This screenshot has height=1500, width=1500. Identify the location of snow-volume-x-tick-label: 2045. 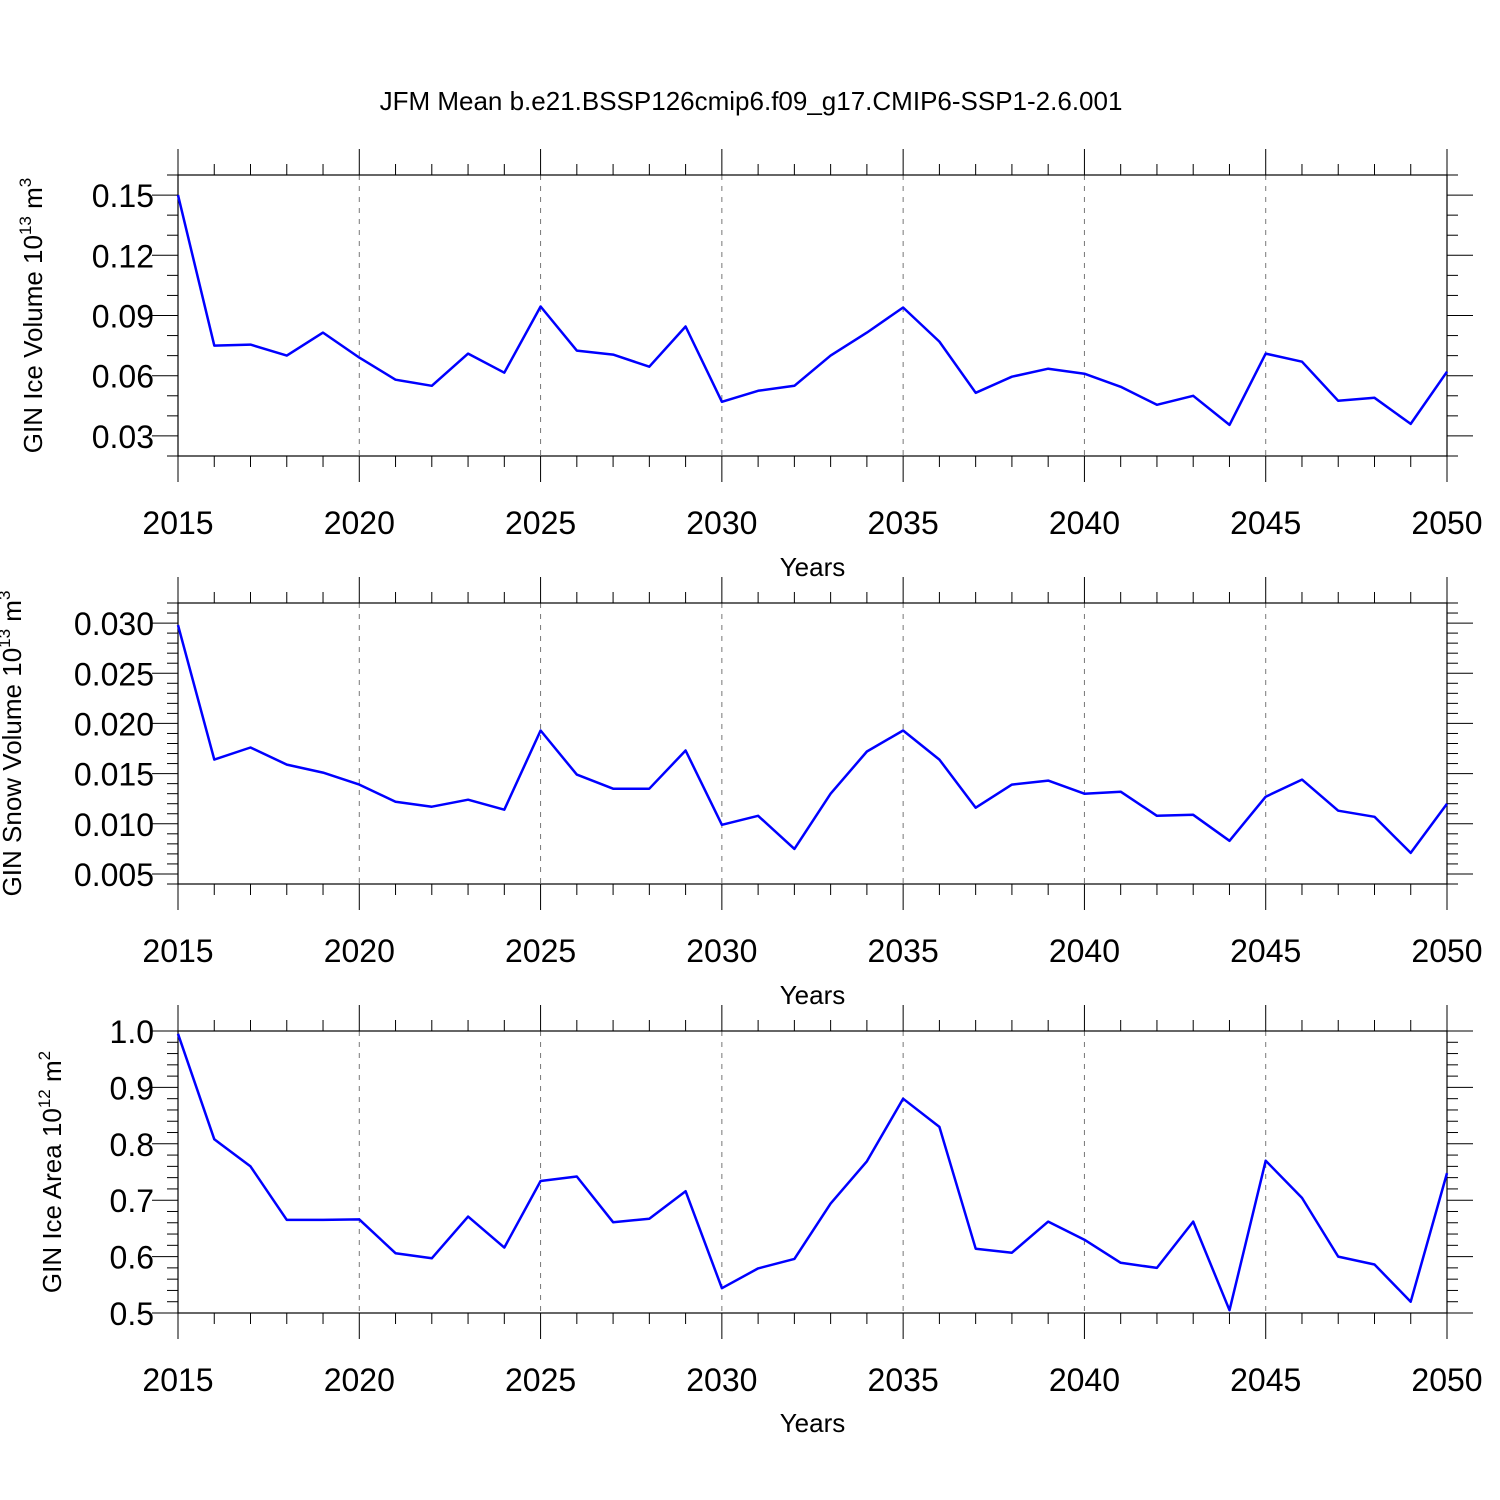
(1265, 951).